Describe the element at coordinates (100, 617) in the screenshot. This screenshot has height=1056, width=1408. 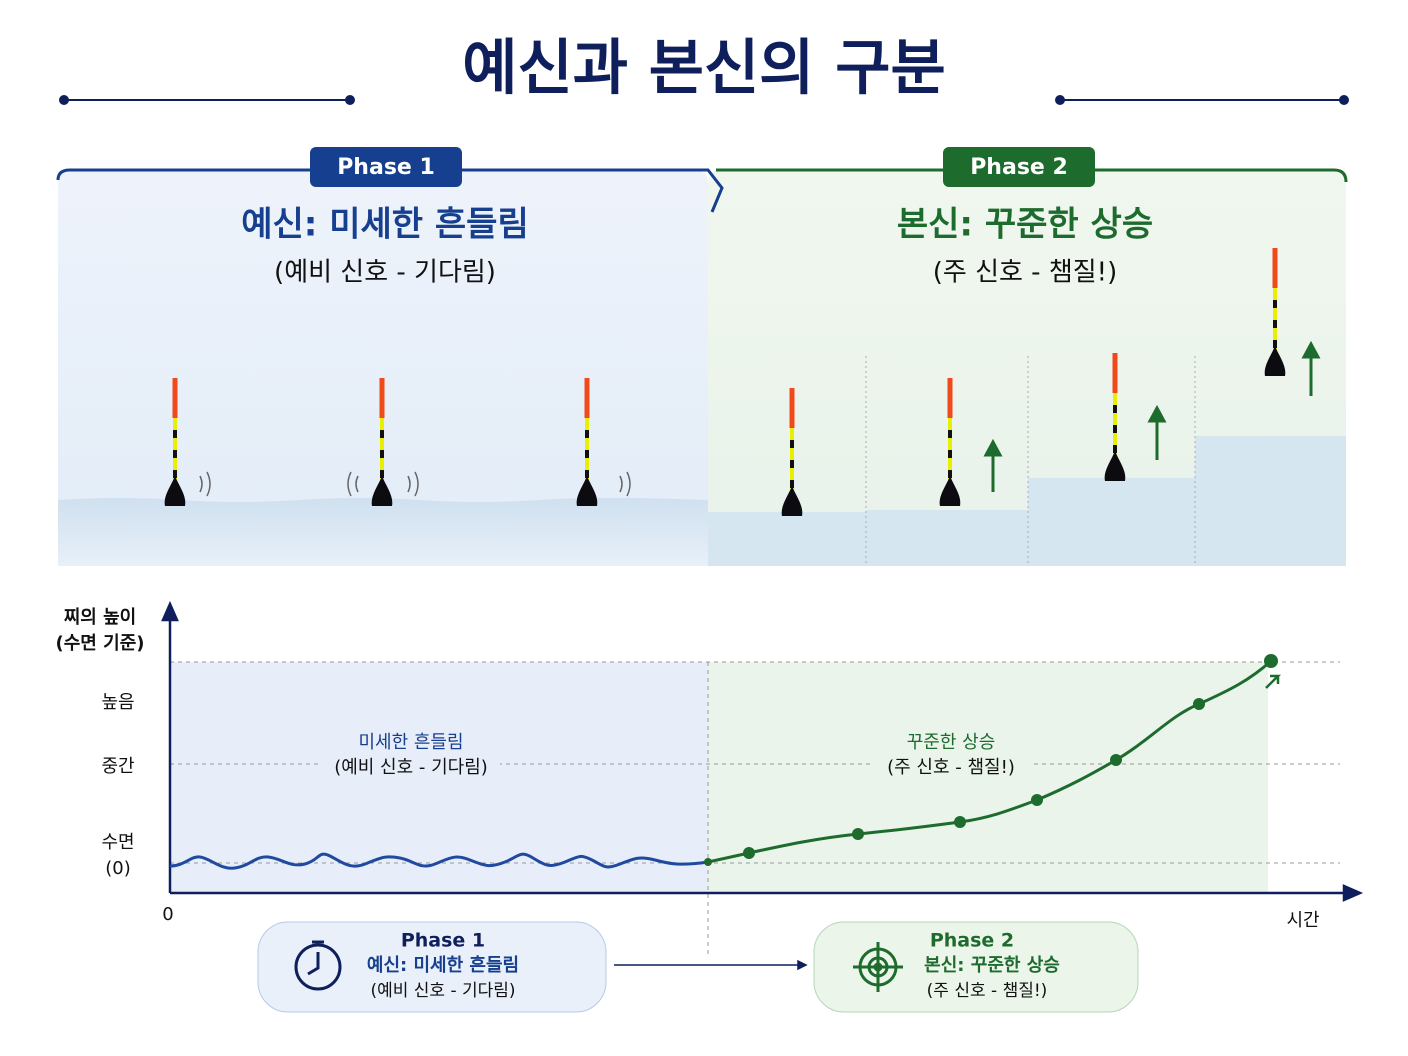
I see `y-axis-title: 찌의 높이` at that location.